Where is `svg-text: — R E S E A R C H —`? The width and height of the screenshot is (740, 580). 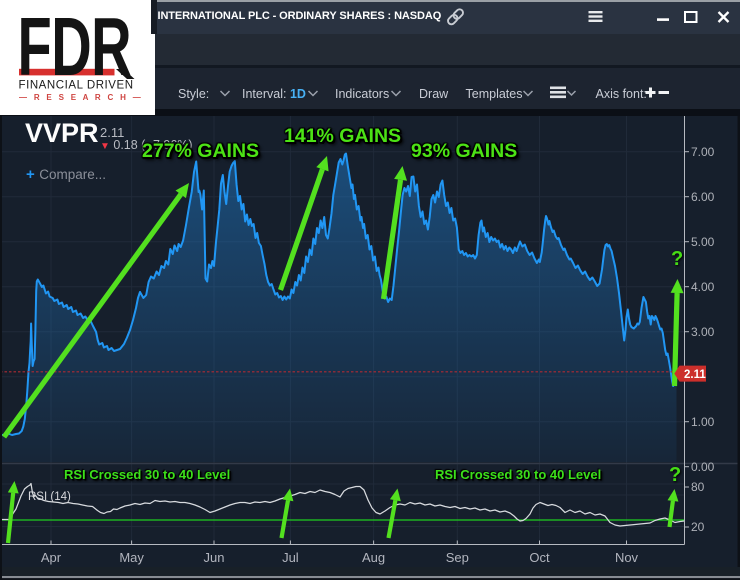
svg-text: — R E S E A R C H — is located at coordinates (81, 97).